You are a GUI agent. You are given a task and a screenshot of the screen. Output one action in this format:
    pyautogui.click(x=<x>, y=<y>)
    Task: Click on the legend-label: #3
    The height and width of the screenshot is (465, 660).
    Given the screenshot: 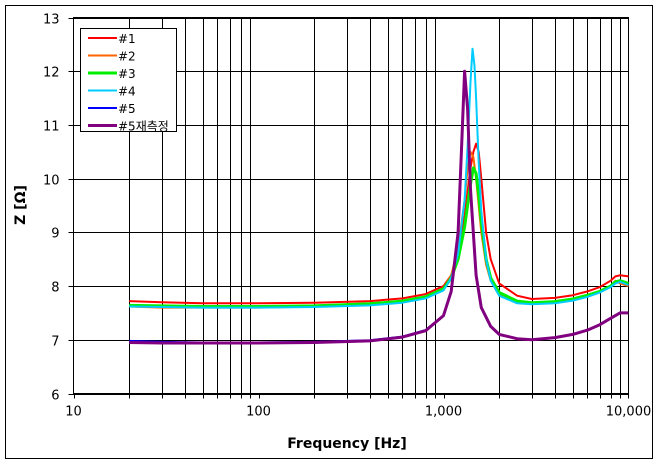 What is the action you would take?
    pyautogui.click(x=127, y=74)
    